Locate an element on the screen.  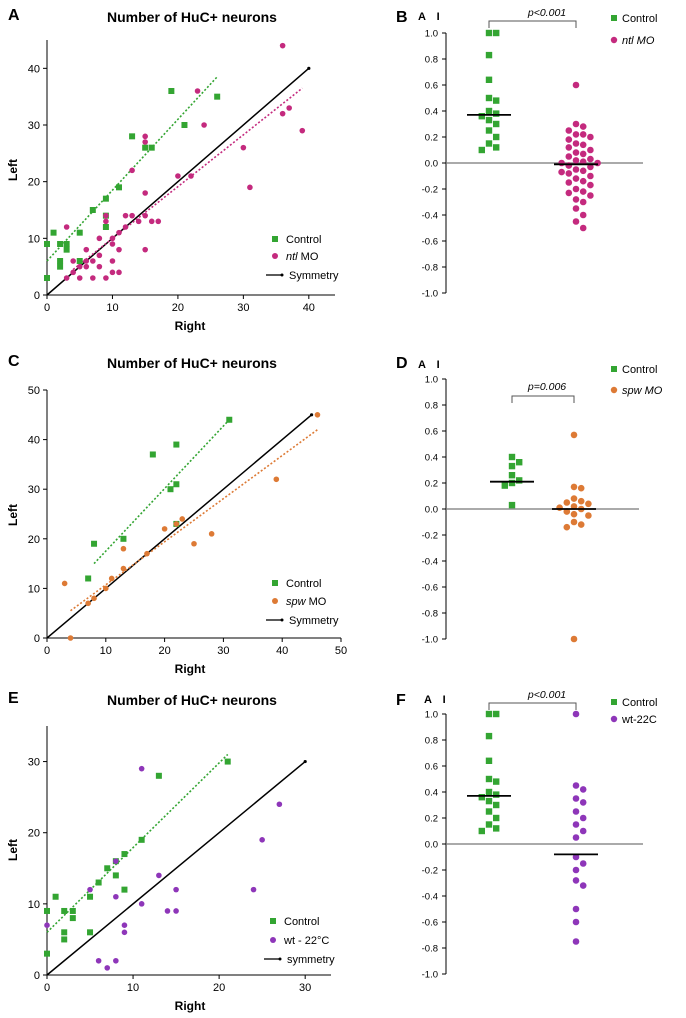
legend-label-ntl-mo: ntl MO is located at coordinates (302, 257).